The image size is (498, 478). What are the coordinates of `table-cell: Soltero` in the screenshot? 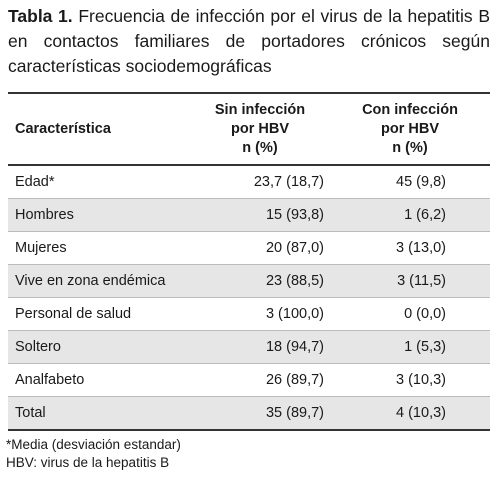 It's located at (99, 347).